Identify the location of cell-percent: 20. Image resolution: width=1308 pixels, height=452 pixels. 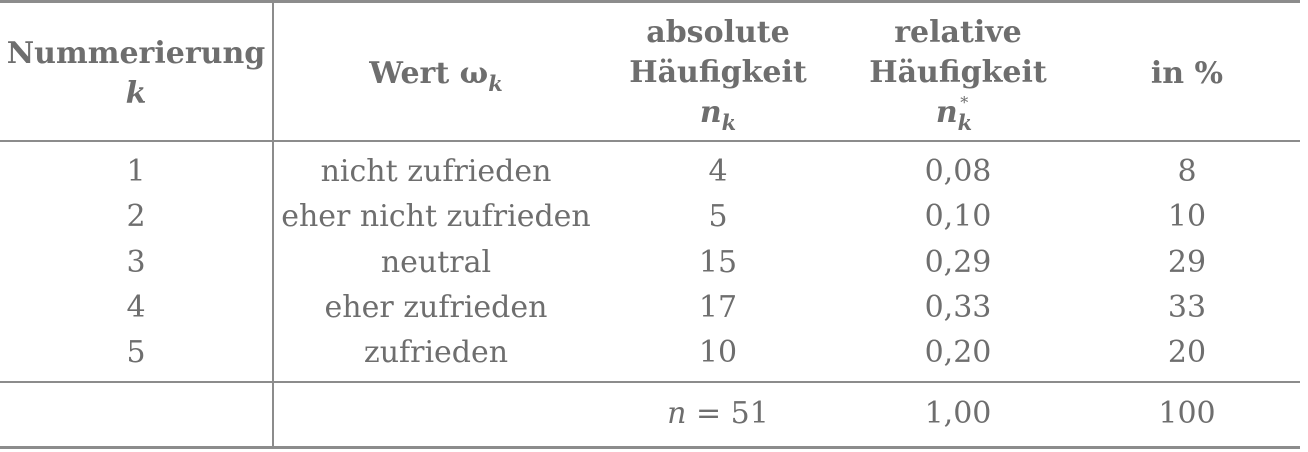
(1187, 352).